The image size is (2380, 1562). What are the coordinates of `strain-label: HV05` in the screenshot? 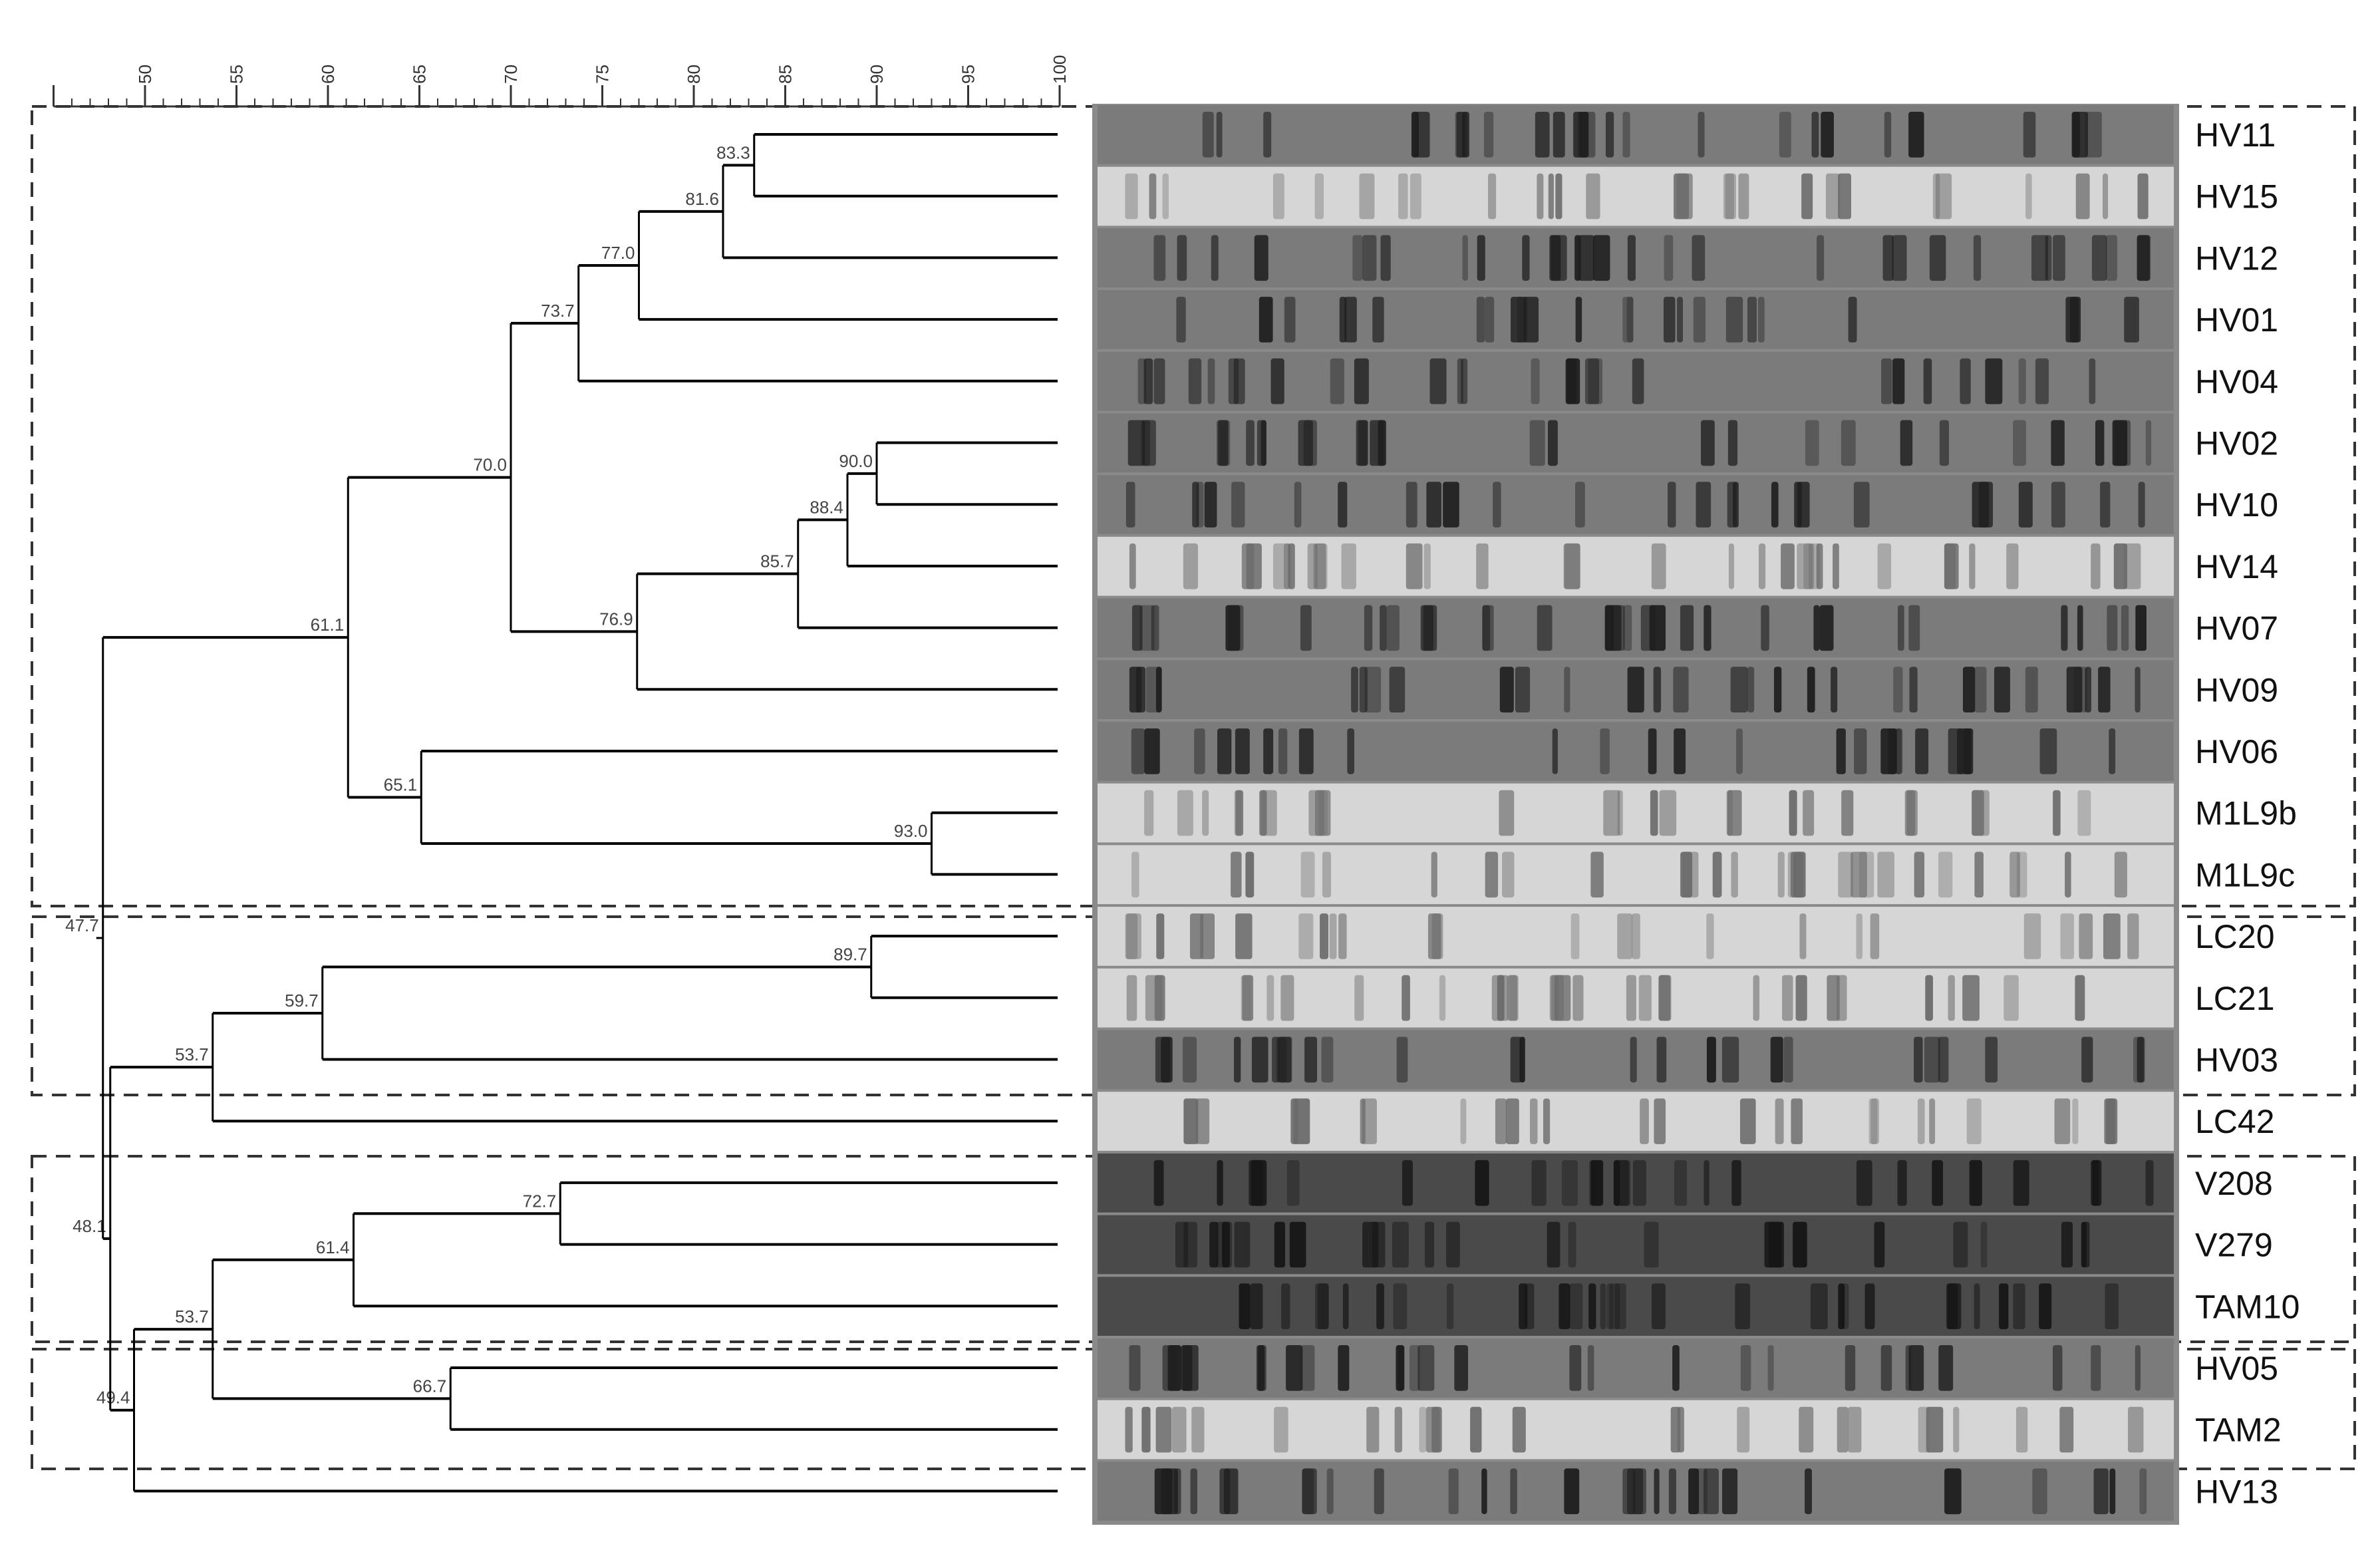 It's located at (2236, 1368).